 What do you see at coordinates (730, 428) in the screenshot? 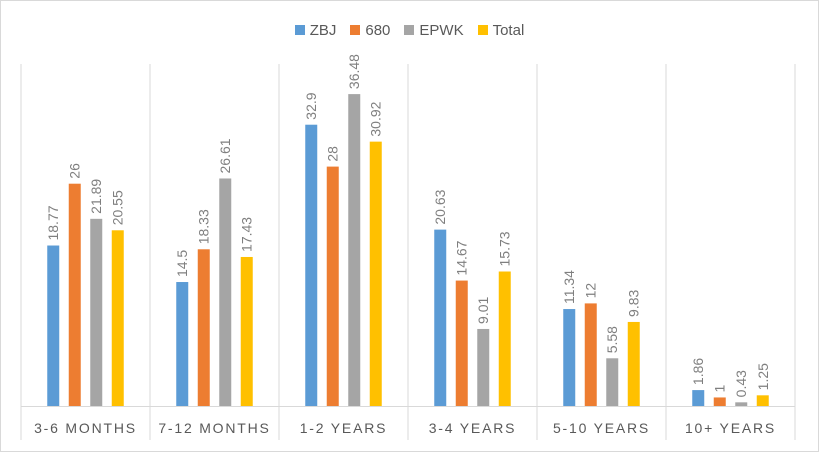
I see `category-label-10-years: 10+ YEARS` at bounding box center [730, 428].